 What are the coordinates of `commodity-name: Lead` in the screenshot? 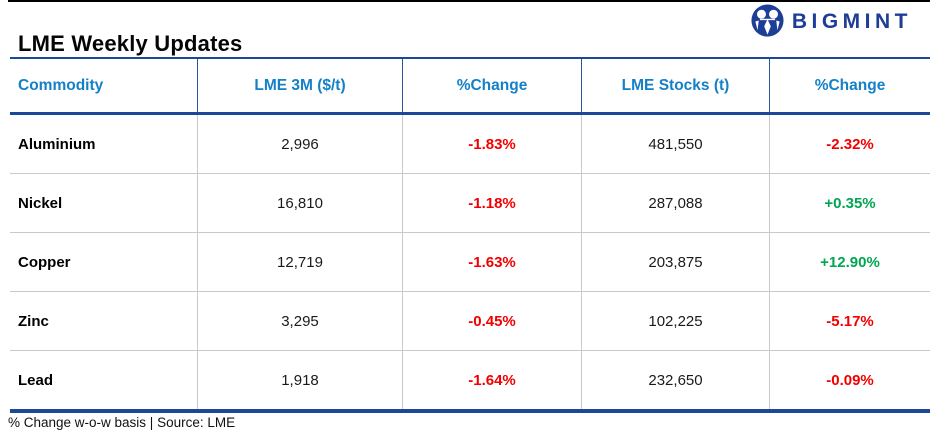 It's located at (104, 380).